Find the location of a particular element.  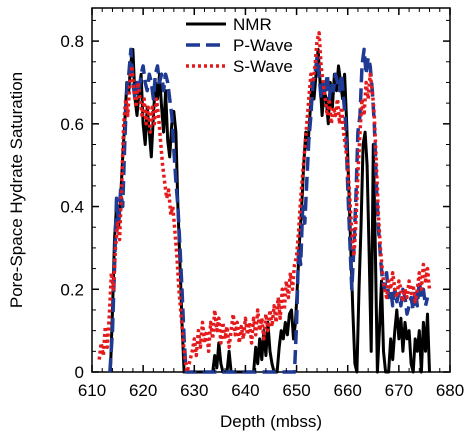

x-tick-label: 670 is located at coordinates (399, 390).